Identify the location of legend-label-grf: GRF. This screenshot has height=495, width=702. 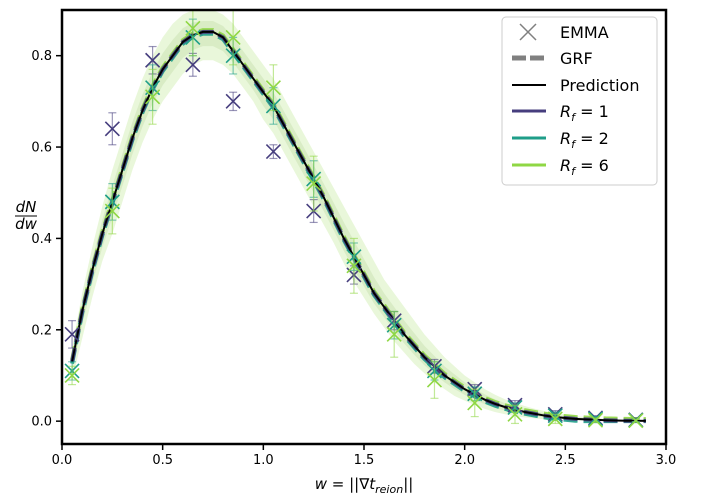
(576, 58).